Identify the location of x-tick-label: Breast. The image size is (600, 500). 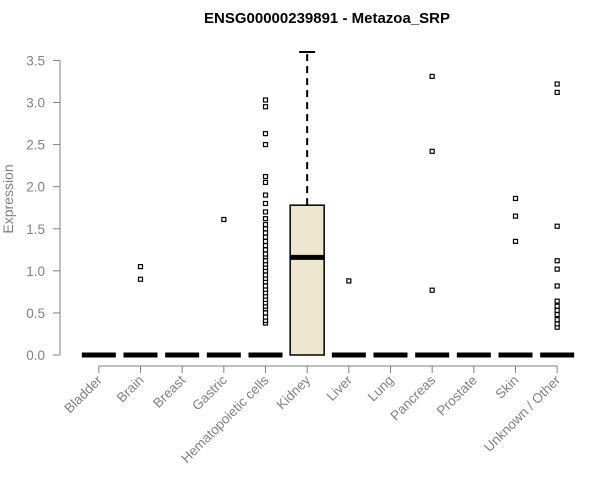
(169, 391).